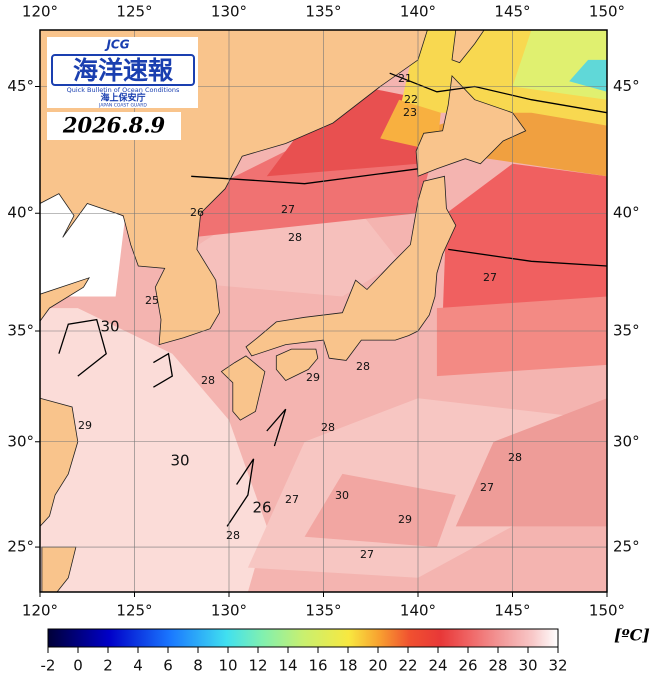 This screenshot has width=650, height=675. What do you see at coordinates (227, 666) in the screenshot?
I see `colorbar-label: 10` at bounding box center [227, 666].